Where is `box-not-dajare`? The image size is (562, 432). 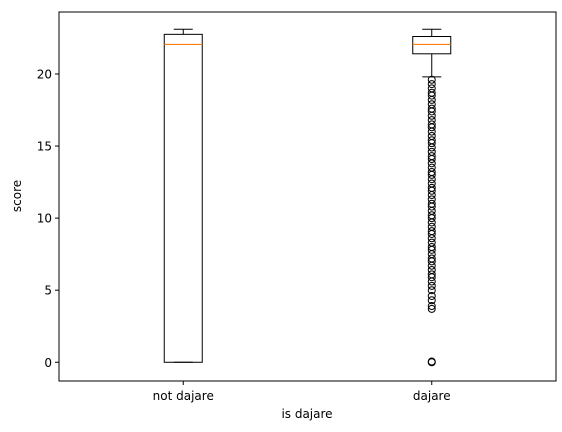 box-not-dajare is located at coordinates (183, 195).